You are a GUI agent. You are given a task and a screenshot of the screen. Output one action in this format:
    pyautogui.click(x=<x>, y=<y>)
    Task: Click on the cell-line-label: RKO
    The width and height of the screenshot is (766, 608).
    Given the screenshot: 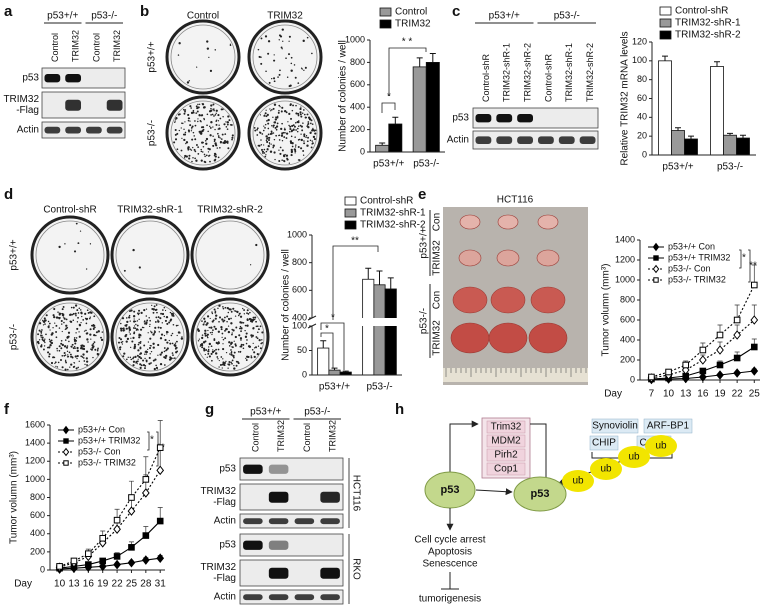 What is the action you would take?
    pyautogui.click(x=355, y=569)
    